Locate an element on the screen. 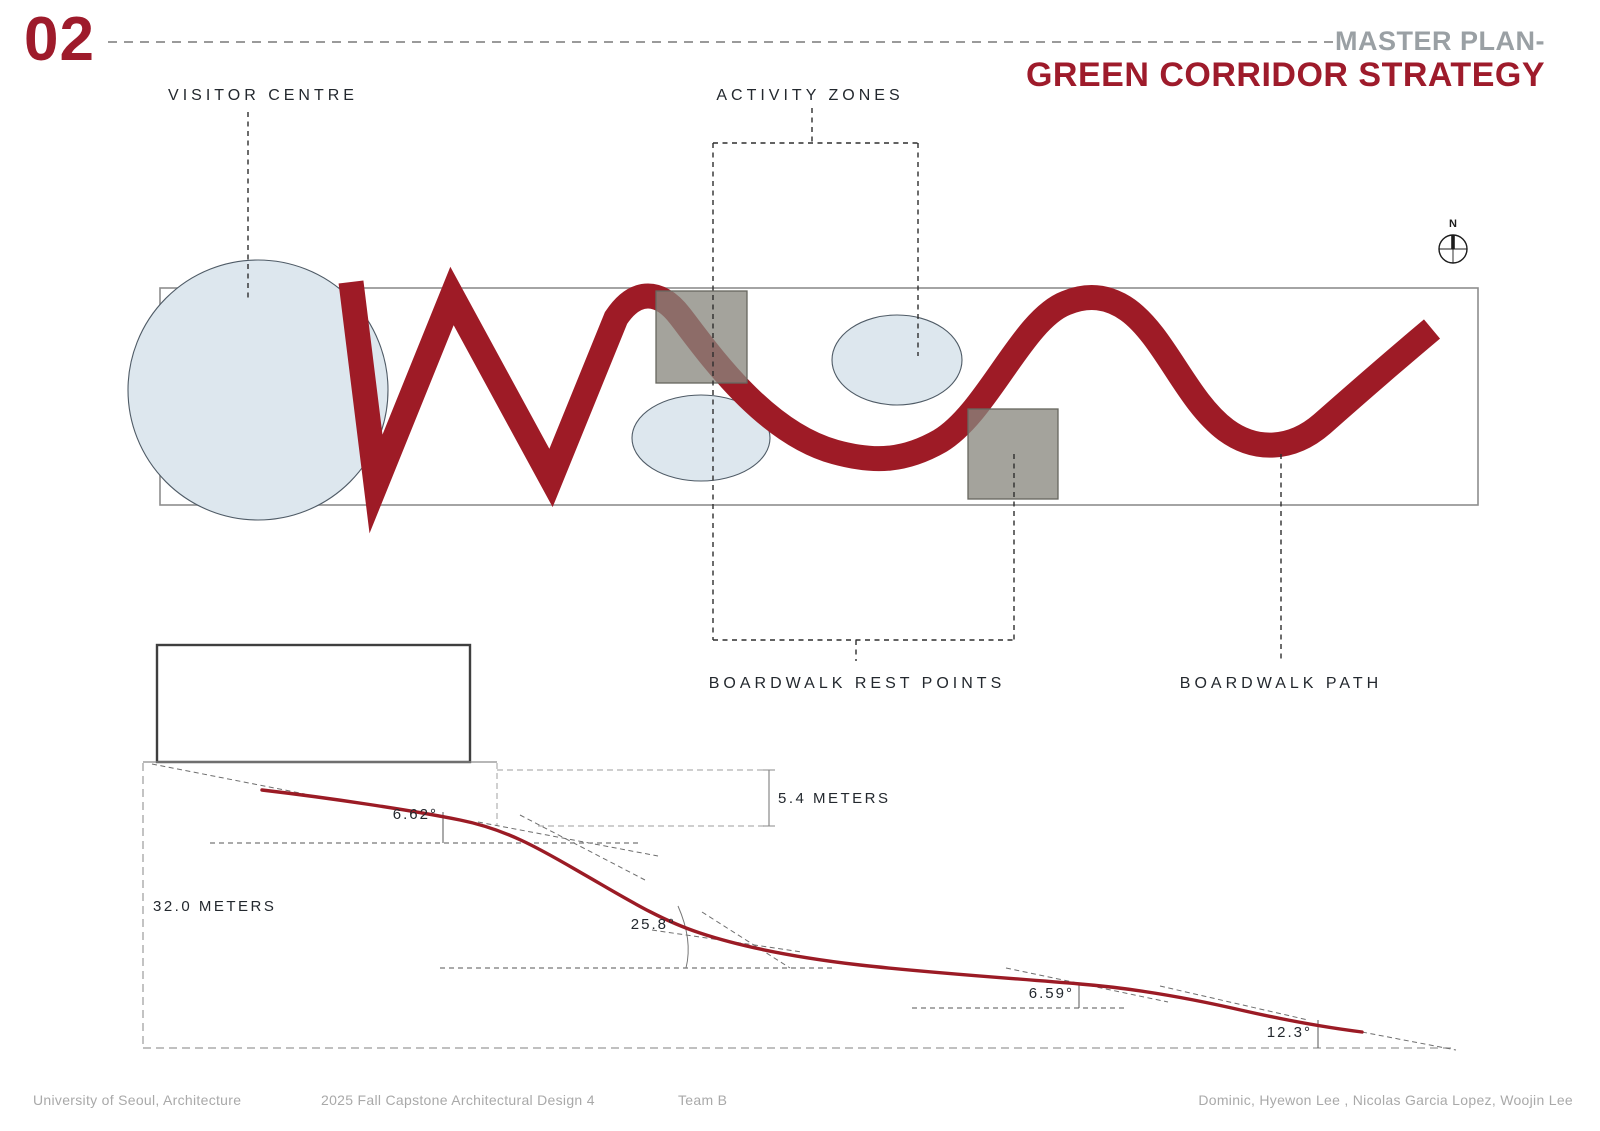 The width and height of the screenshot is (1600, 1131). label-slope4-angle: 12.3° is located at coordinates (1289, 1032).